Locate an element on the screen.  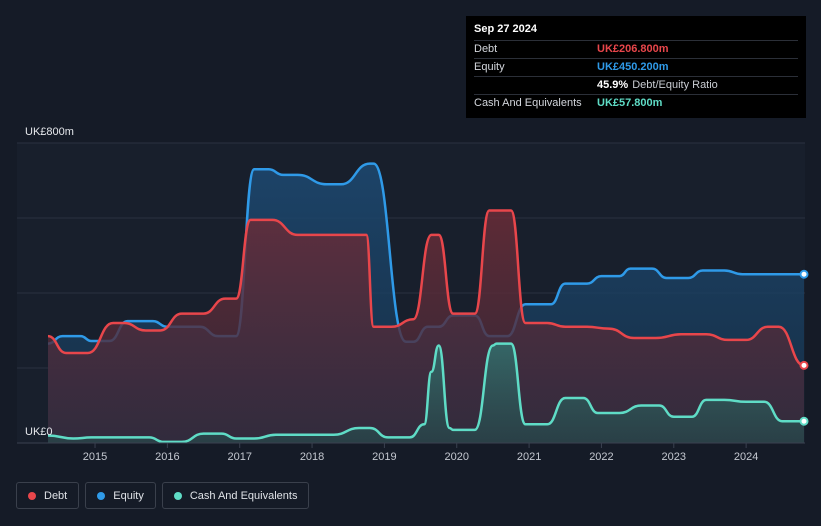
tooltip-equity-value: UK£450.200m is located at coordinates (633, 67).